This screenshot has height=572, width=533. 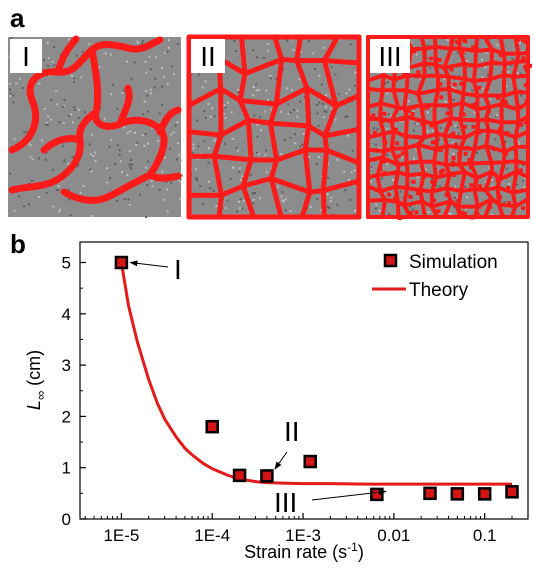 What do you see at coordinates (95, 127) in the screenshot?
I see `simulation-image-1: I` at bounding box center [95, 127].